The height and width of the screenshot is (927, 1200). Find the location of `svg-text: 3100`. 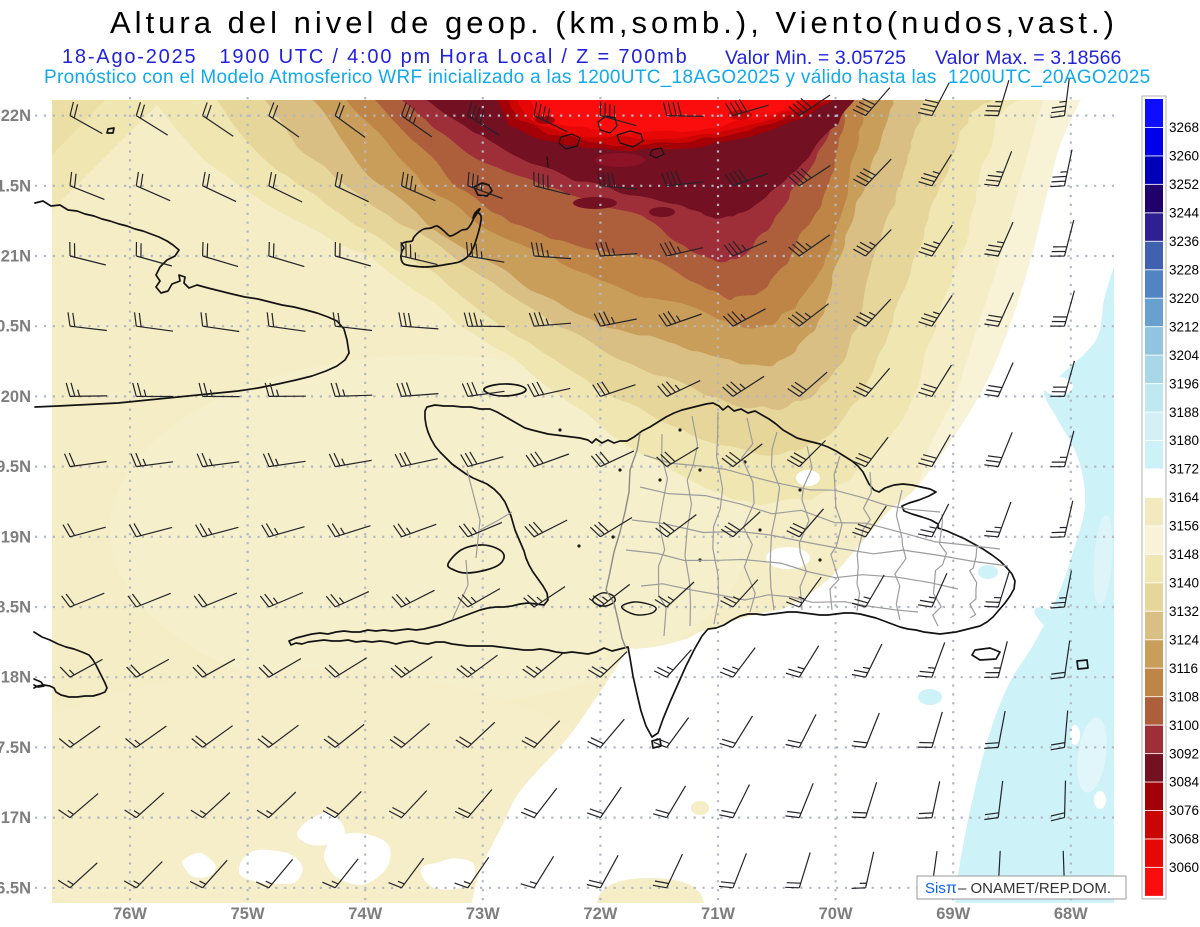

svg-text: 3100 is located at coordinates (1184, 725).